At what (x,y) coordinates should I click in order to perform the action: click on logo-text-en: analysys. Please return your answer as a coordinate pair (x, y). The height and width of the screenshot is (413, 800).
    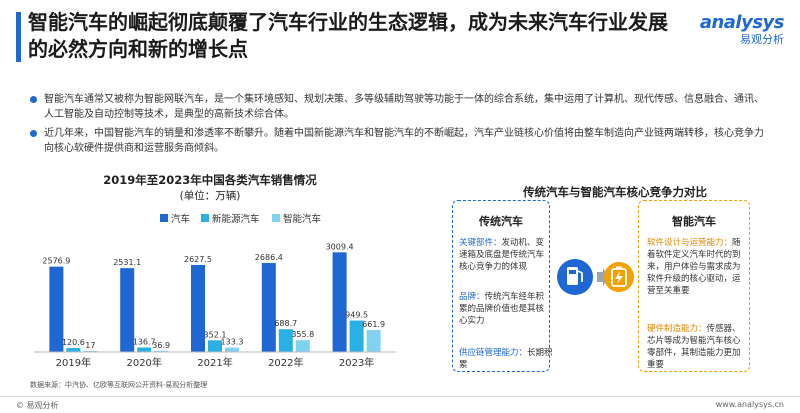
    Looking at the image, I should click on (742, 22).